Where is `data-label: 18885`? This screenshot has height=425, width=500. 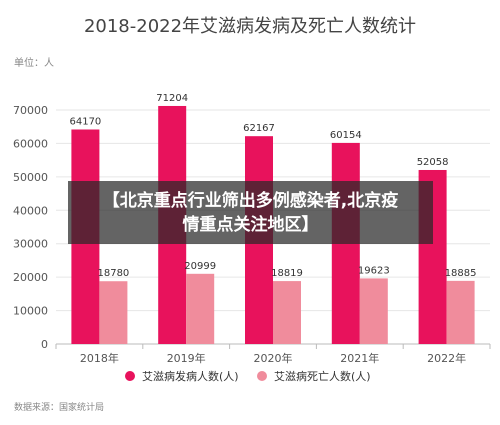 data-label: 18885 is located at coordinates (461, 273).